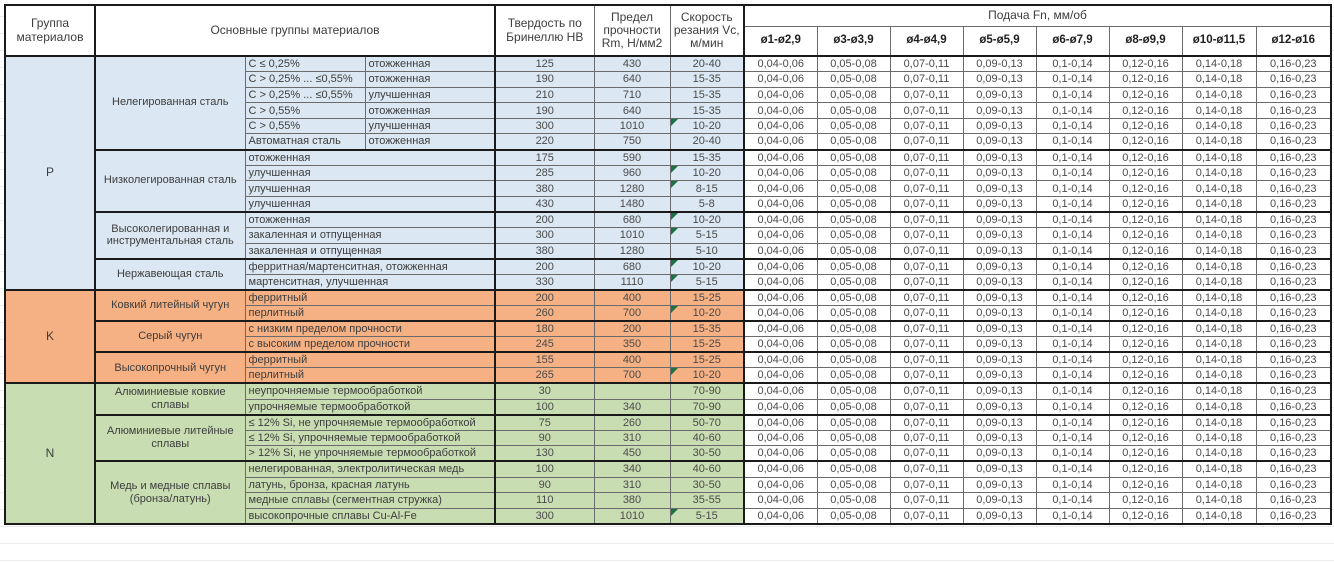 Image resolution: width=1334 pixels, height=563 pixels. Describe the element at coordinates (370, 360) in the screenshot. I see `material-subtype-cell: ферритный` at that location.